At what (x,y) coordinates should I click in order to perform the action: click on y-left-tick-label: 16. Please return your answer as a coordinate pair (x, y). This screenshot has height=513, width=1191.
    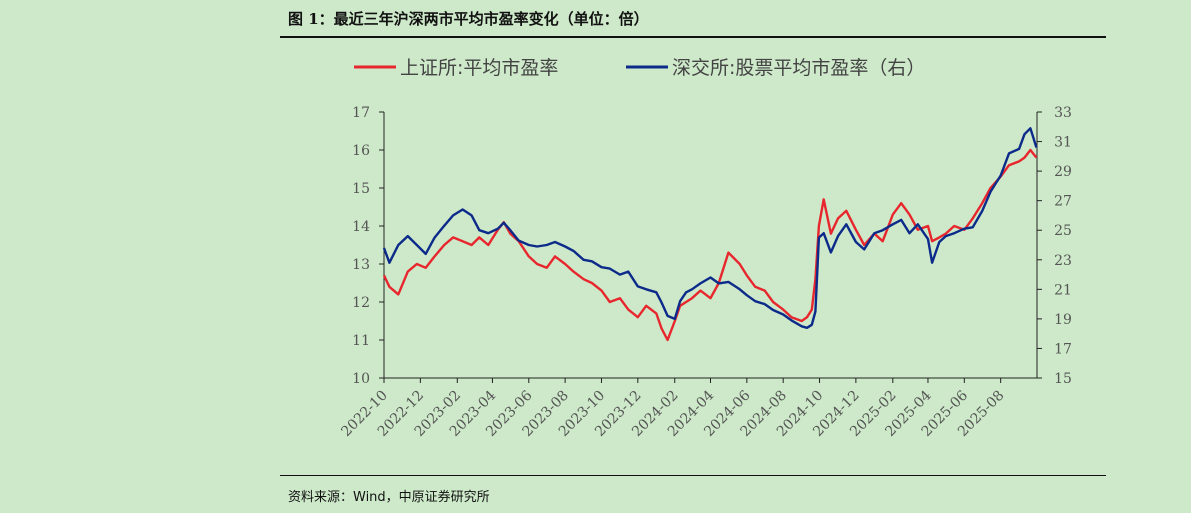
    Looking at the image, I should click on (361, 151).